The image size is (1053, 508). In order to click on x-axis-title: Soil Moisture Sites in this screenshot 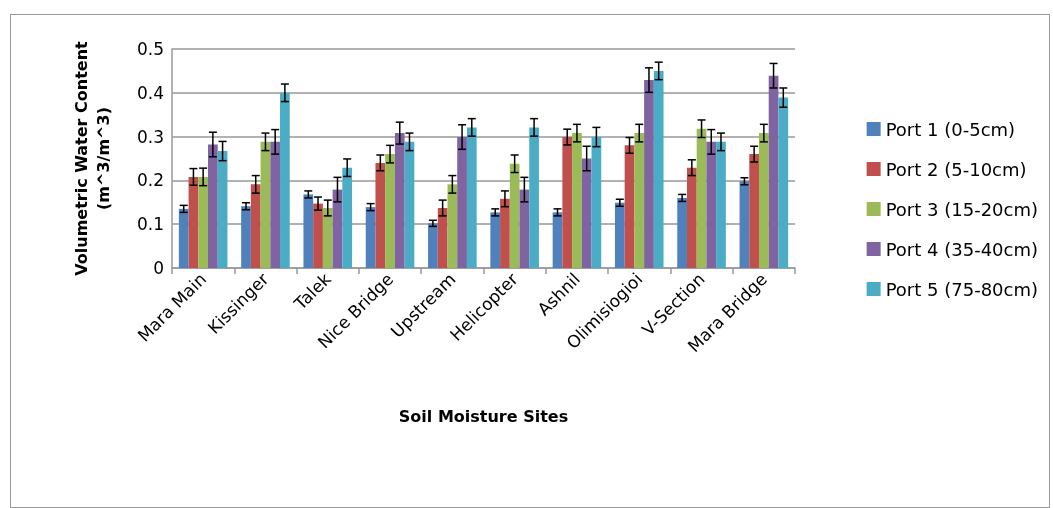, I will do `click(483, 416)`.